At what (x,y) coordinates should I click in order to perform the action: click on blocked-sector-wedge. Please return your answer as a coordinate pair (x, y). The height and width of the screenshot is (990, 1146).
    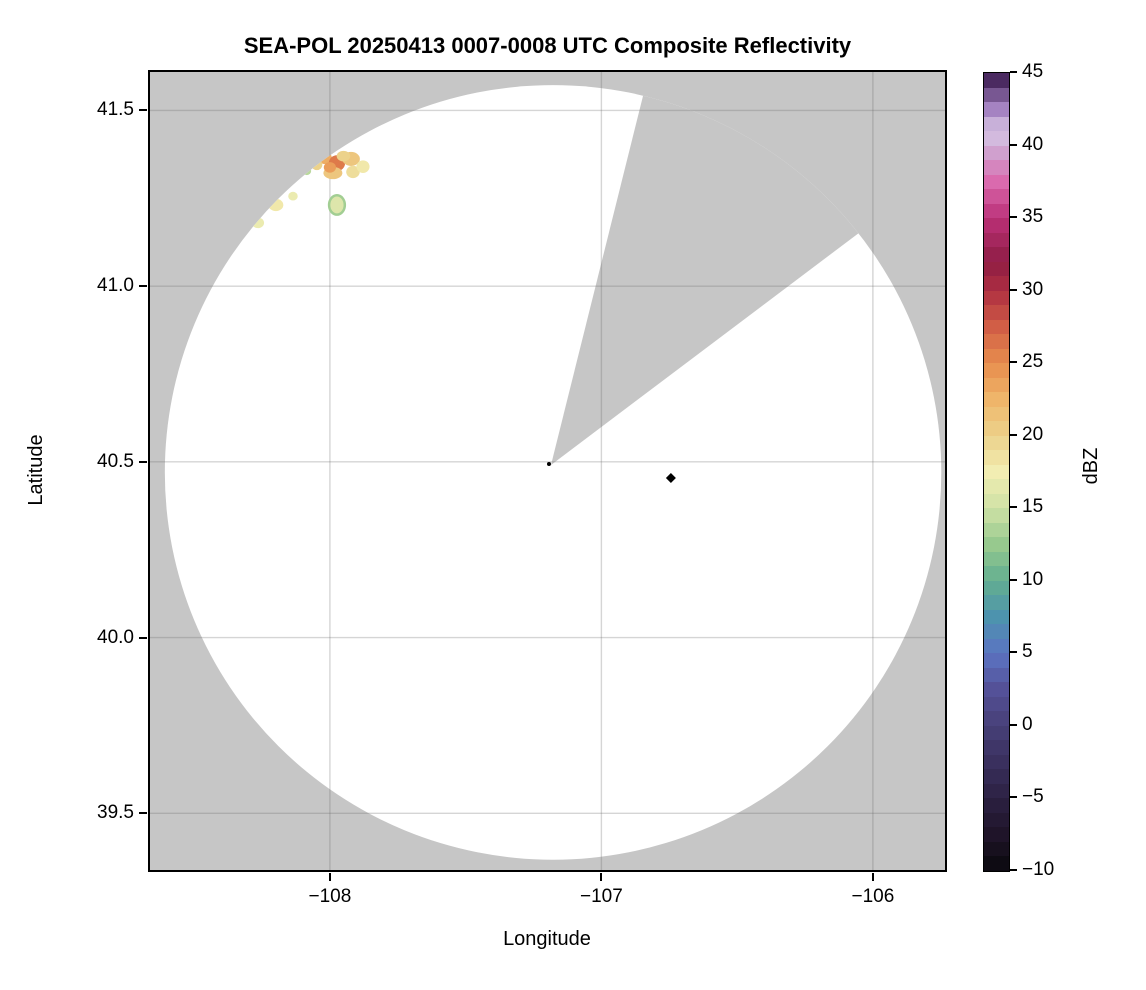
    Looking at the image, I should click on (746, 275).